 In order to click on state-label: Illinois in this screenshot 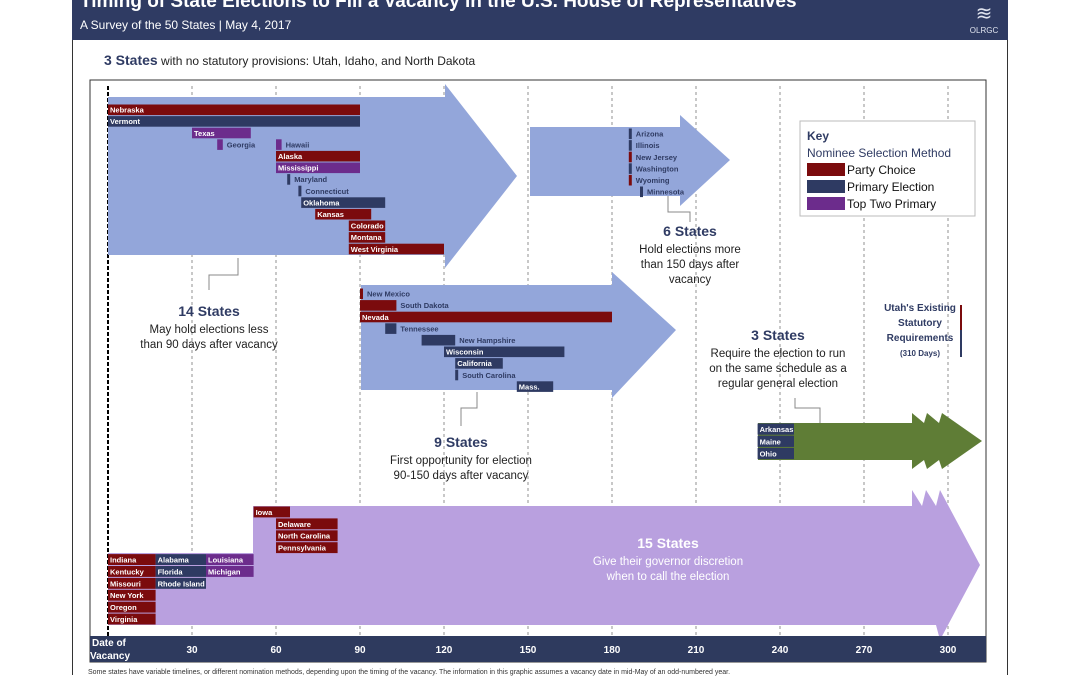, I will do `click(648, 145)`.